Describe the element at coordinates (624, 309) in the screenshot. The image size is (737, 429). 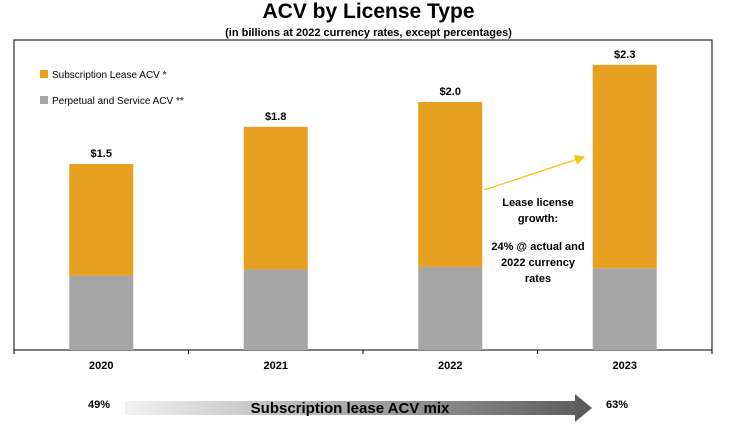
I see `bar-perpetual-2023` at that location.